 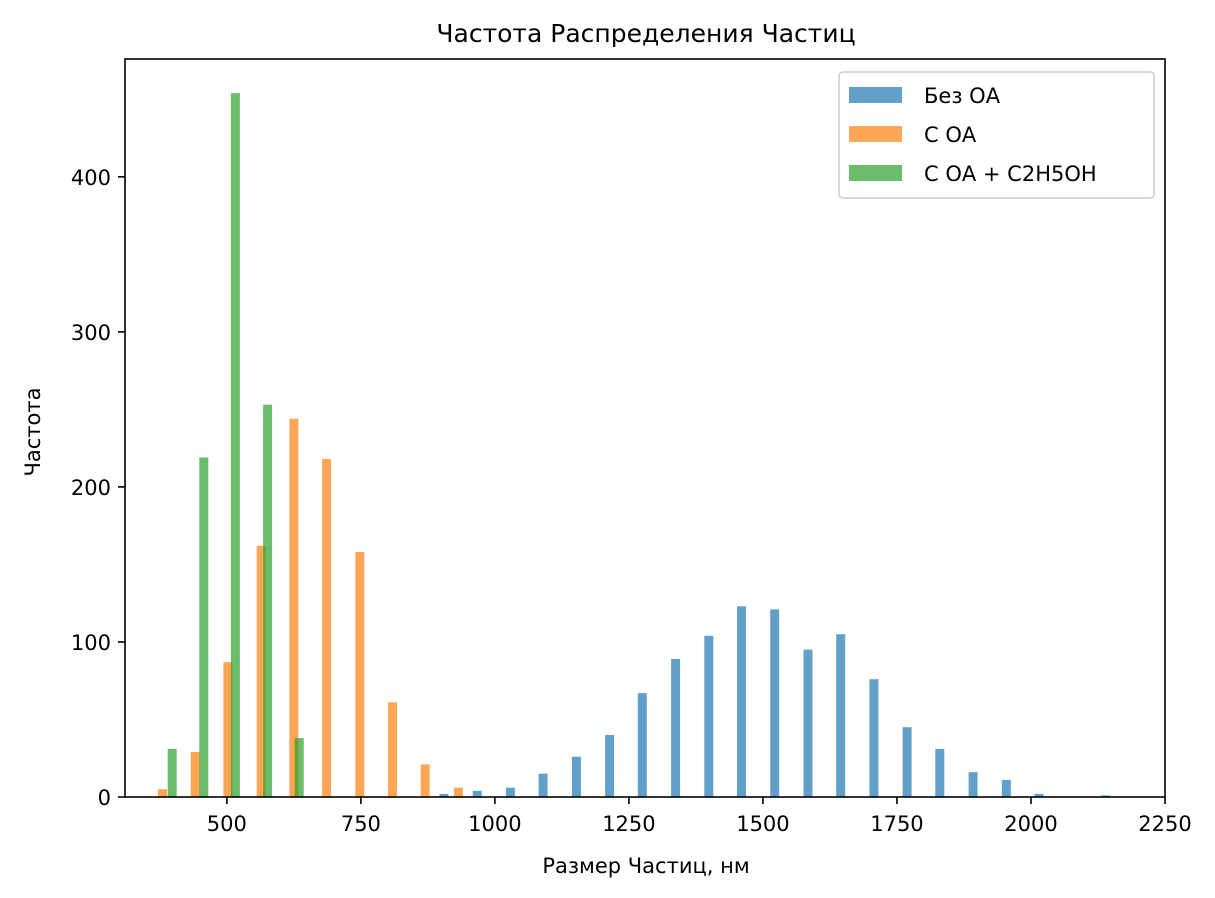 I want to click on y-tick-label: 0, so click(x=104, y=798).